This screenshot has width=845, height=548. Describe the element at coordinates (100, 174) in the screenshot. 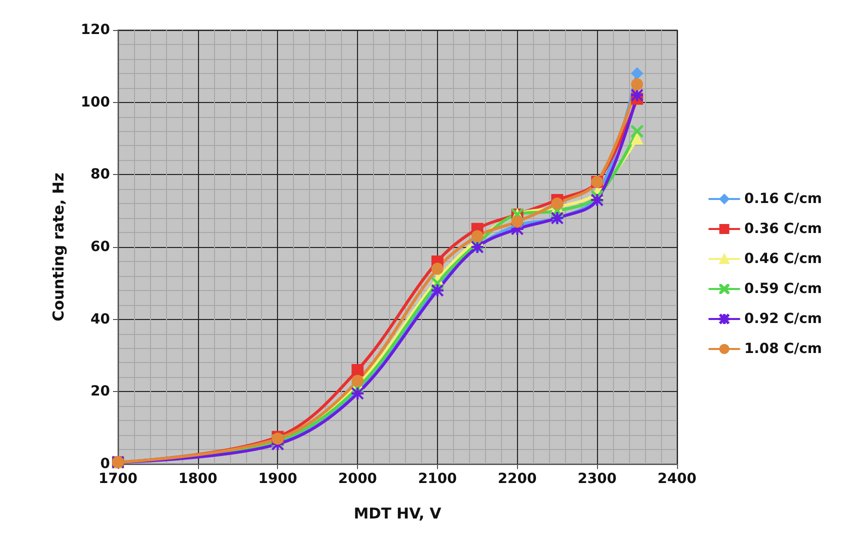

I see `y-tick-label: 80` at that location.